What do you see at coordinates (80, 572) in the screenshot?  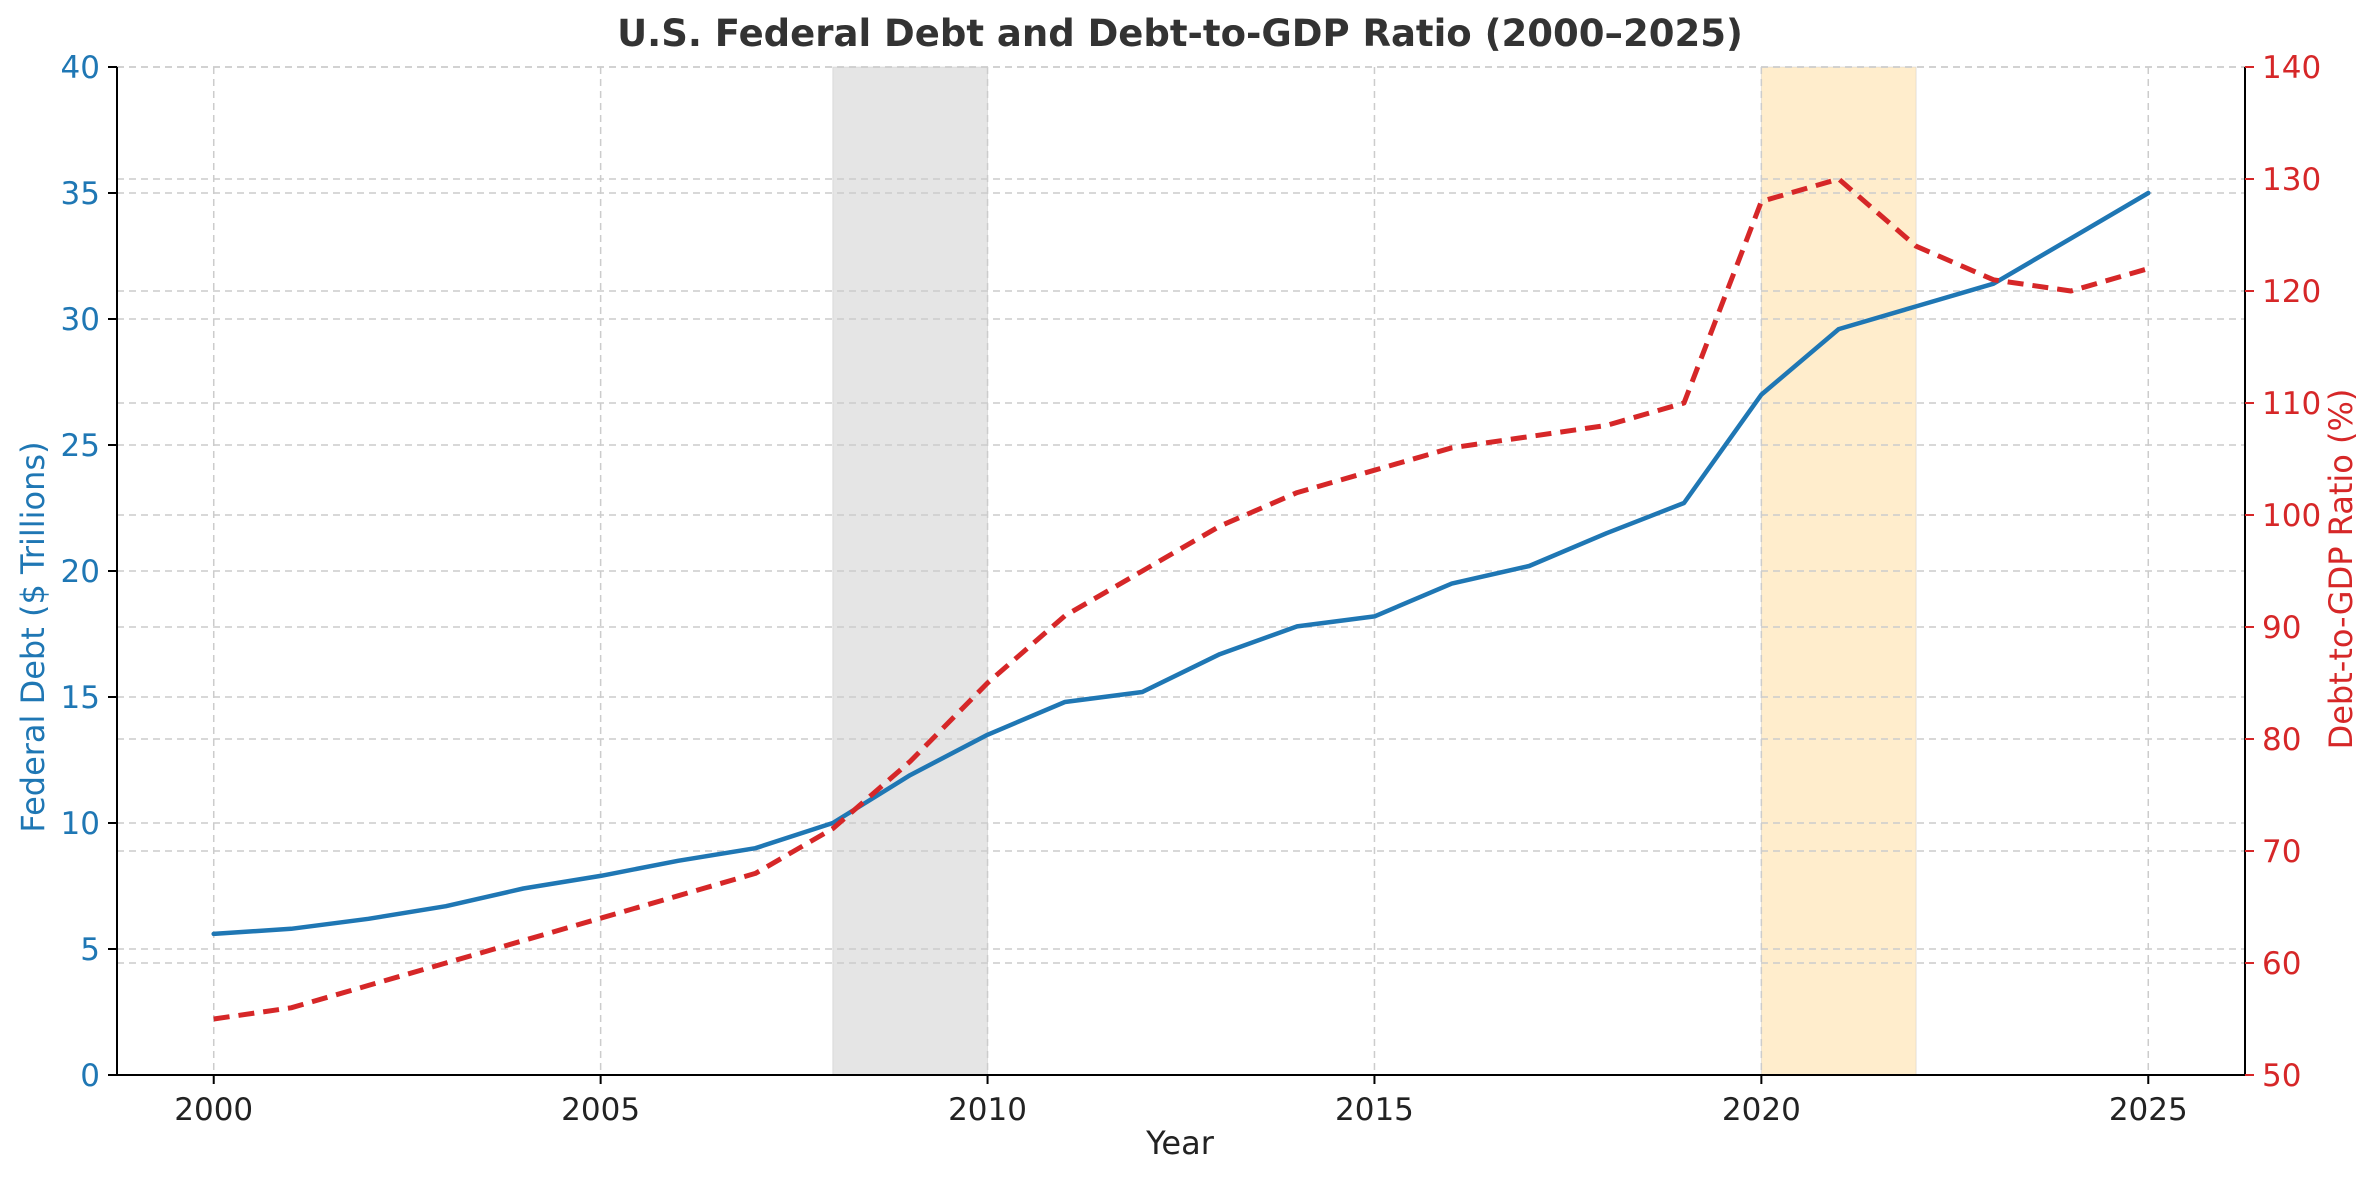 I see `y-left-tick-label: 20` at bounding box center [80, 572].